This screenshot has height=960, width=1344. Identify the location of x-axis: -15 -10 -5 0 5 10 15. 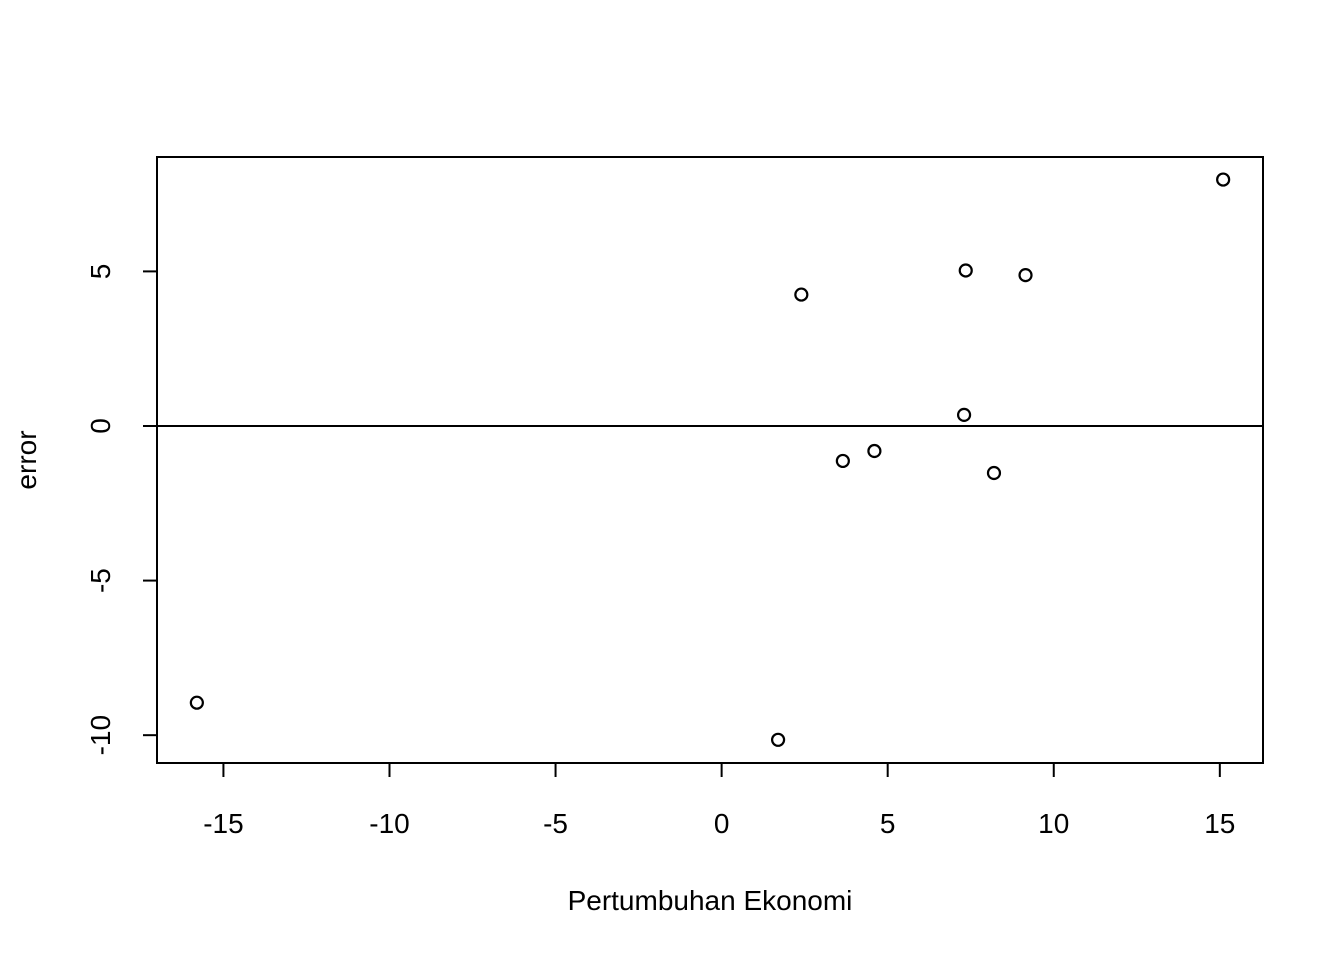
(719, 800).